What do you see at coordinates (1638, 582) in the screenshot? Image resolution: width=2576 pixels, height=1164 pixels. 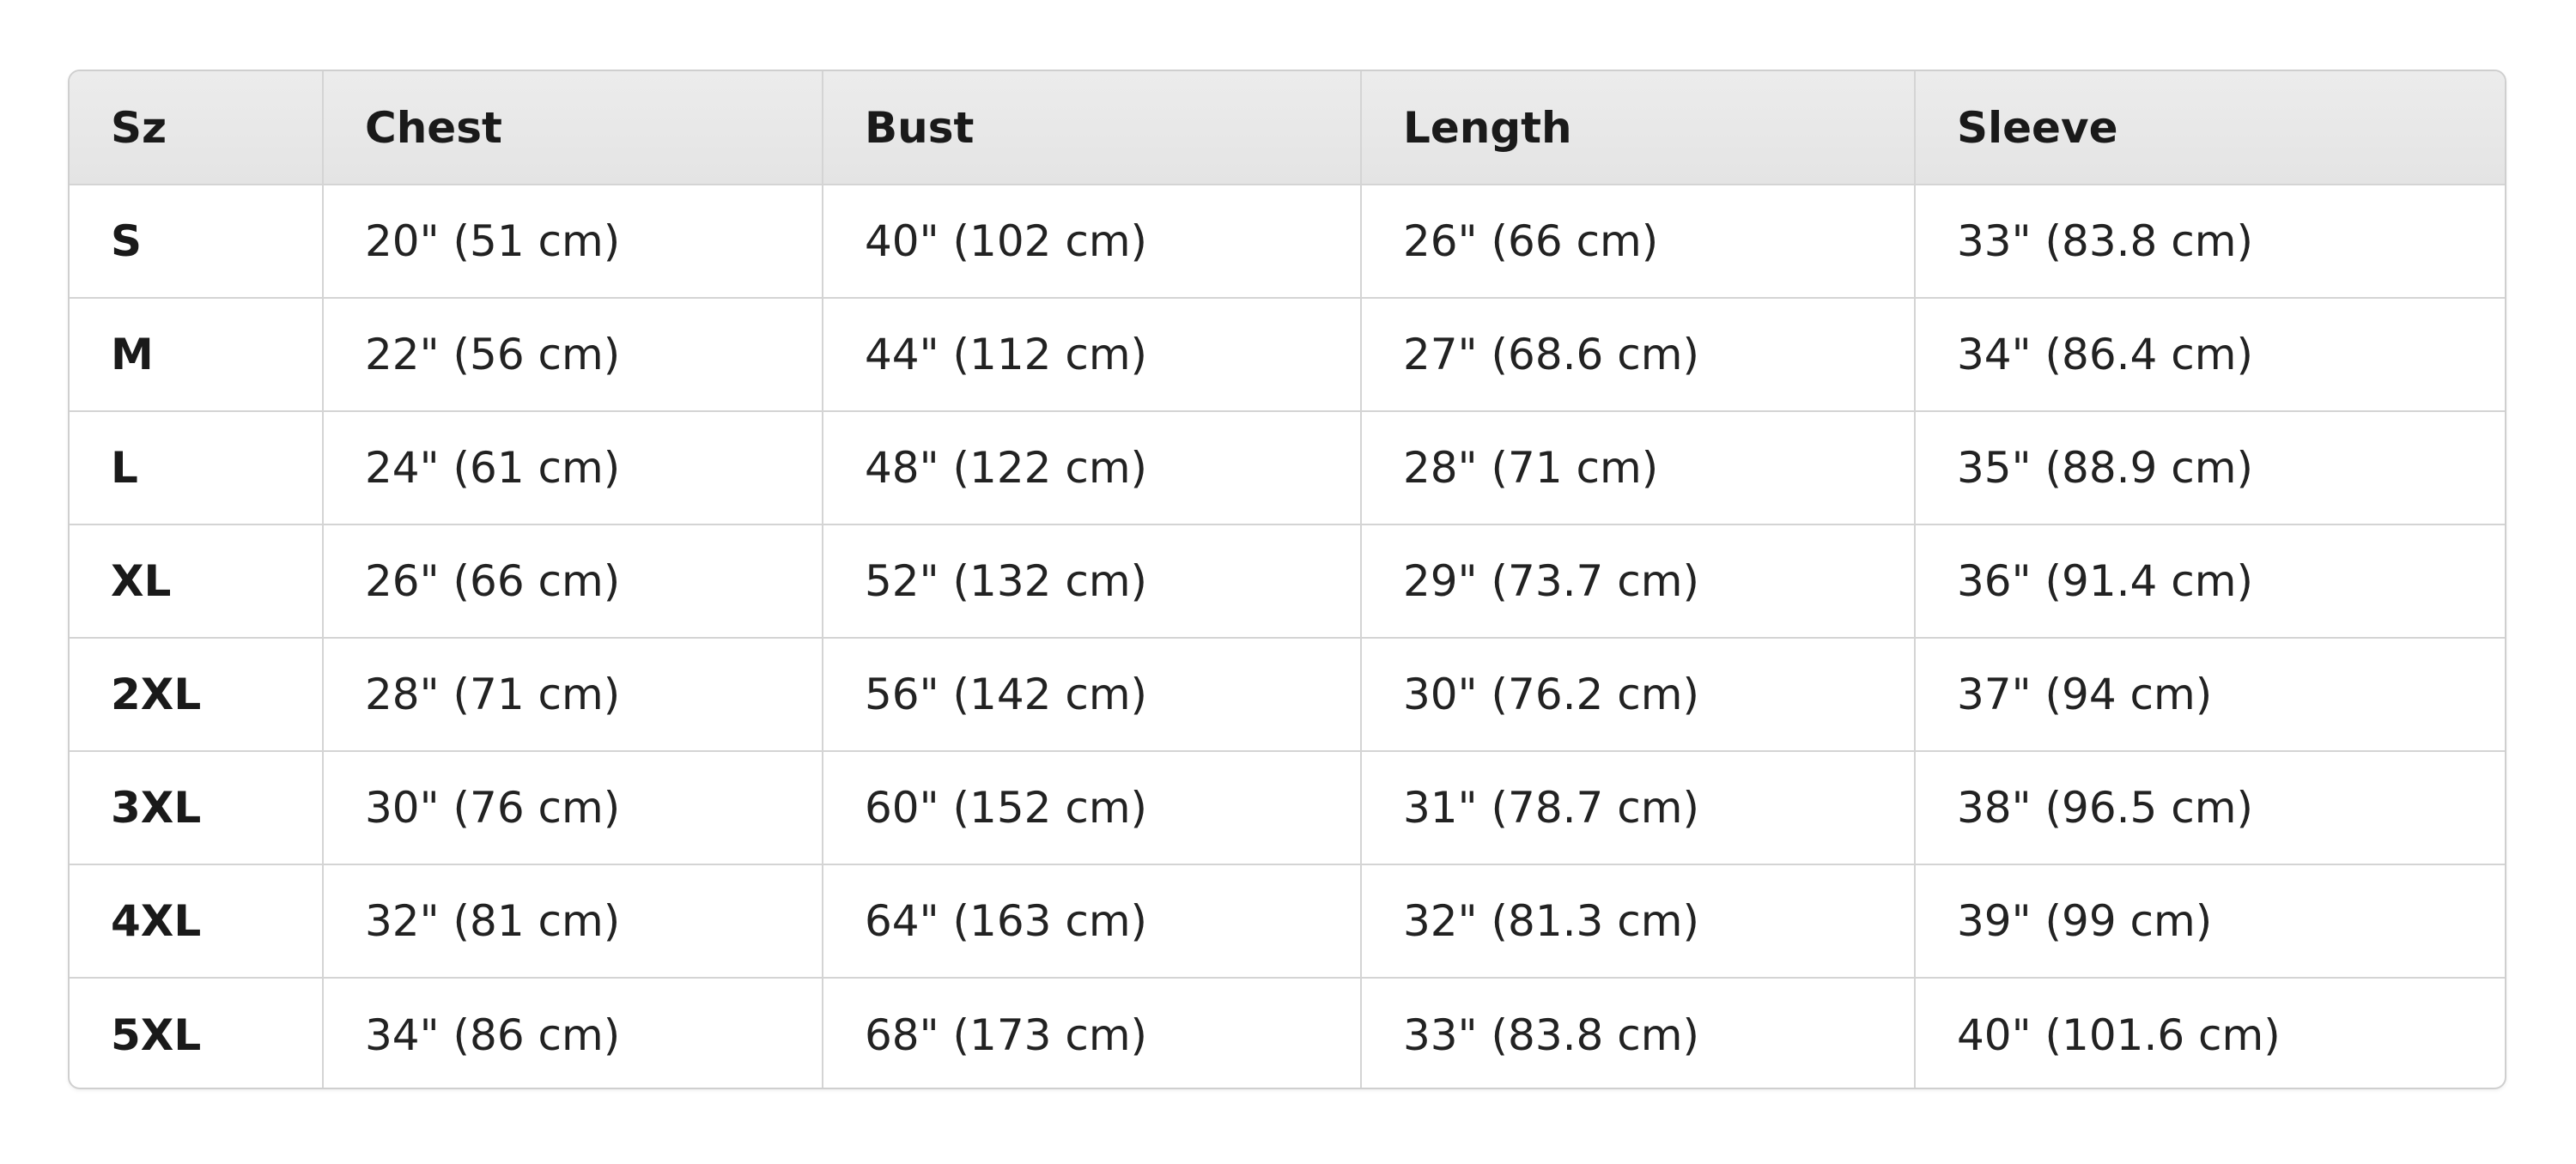 I see `length-cell: 29" (73.7 cm)` at bounding box center [1638, 582].